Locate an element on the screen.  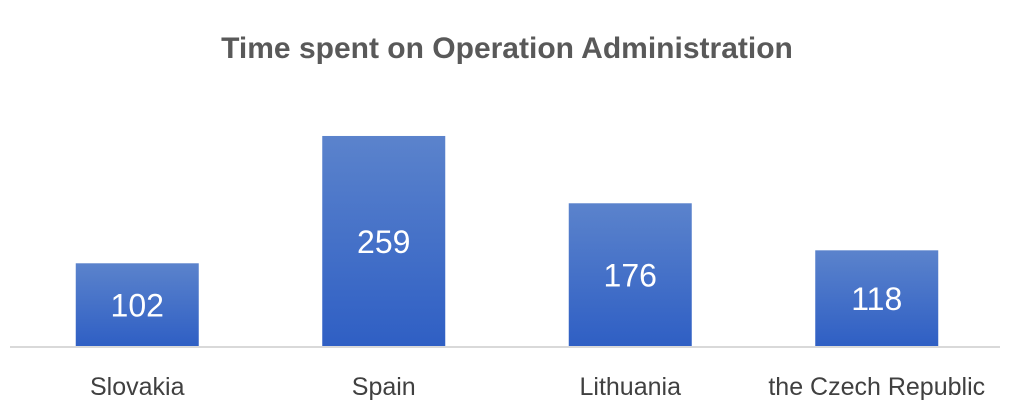
data-label: 118 is located at coordinates (876, 299).